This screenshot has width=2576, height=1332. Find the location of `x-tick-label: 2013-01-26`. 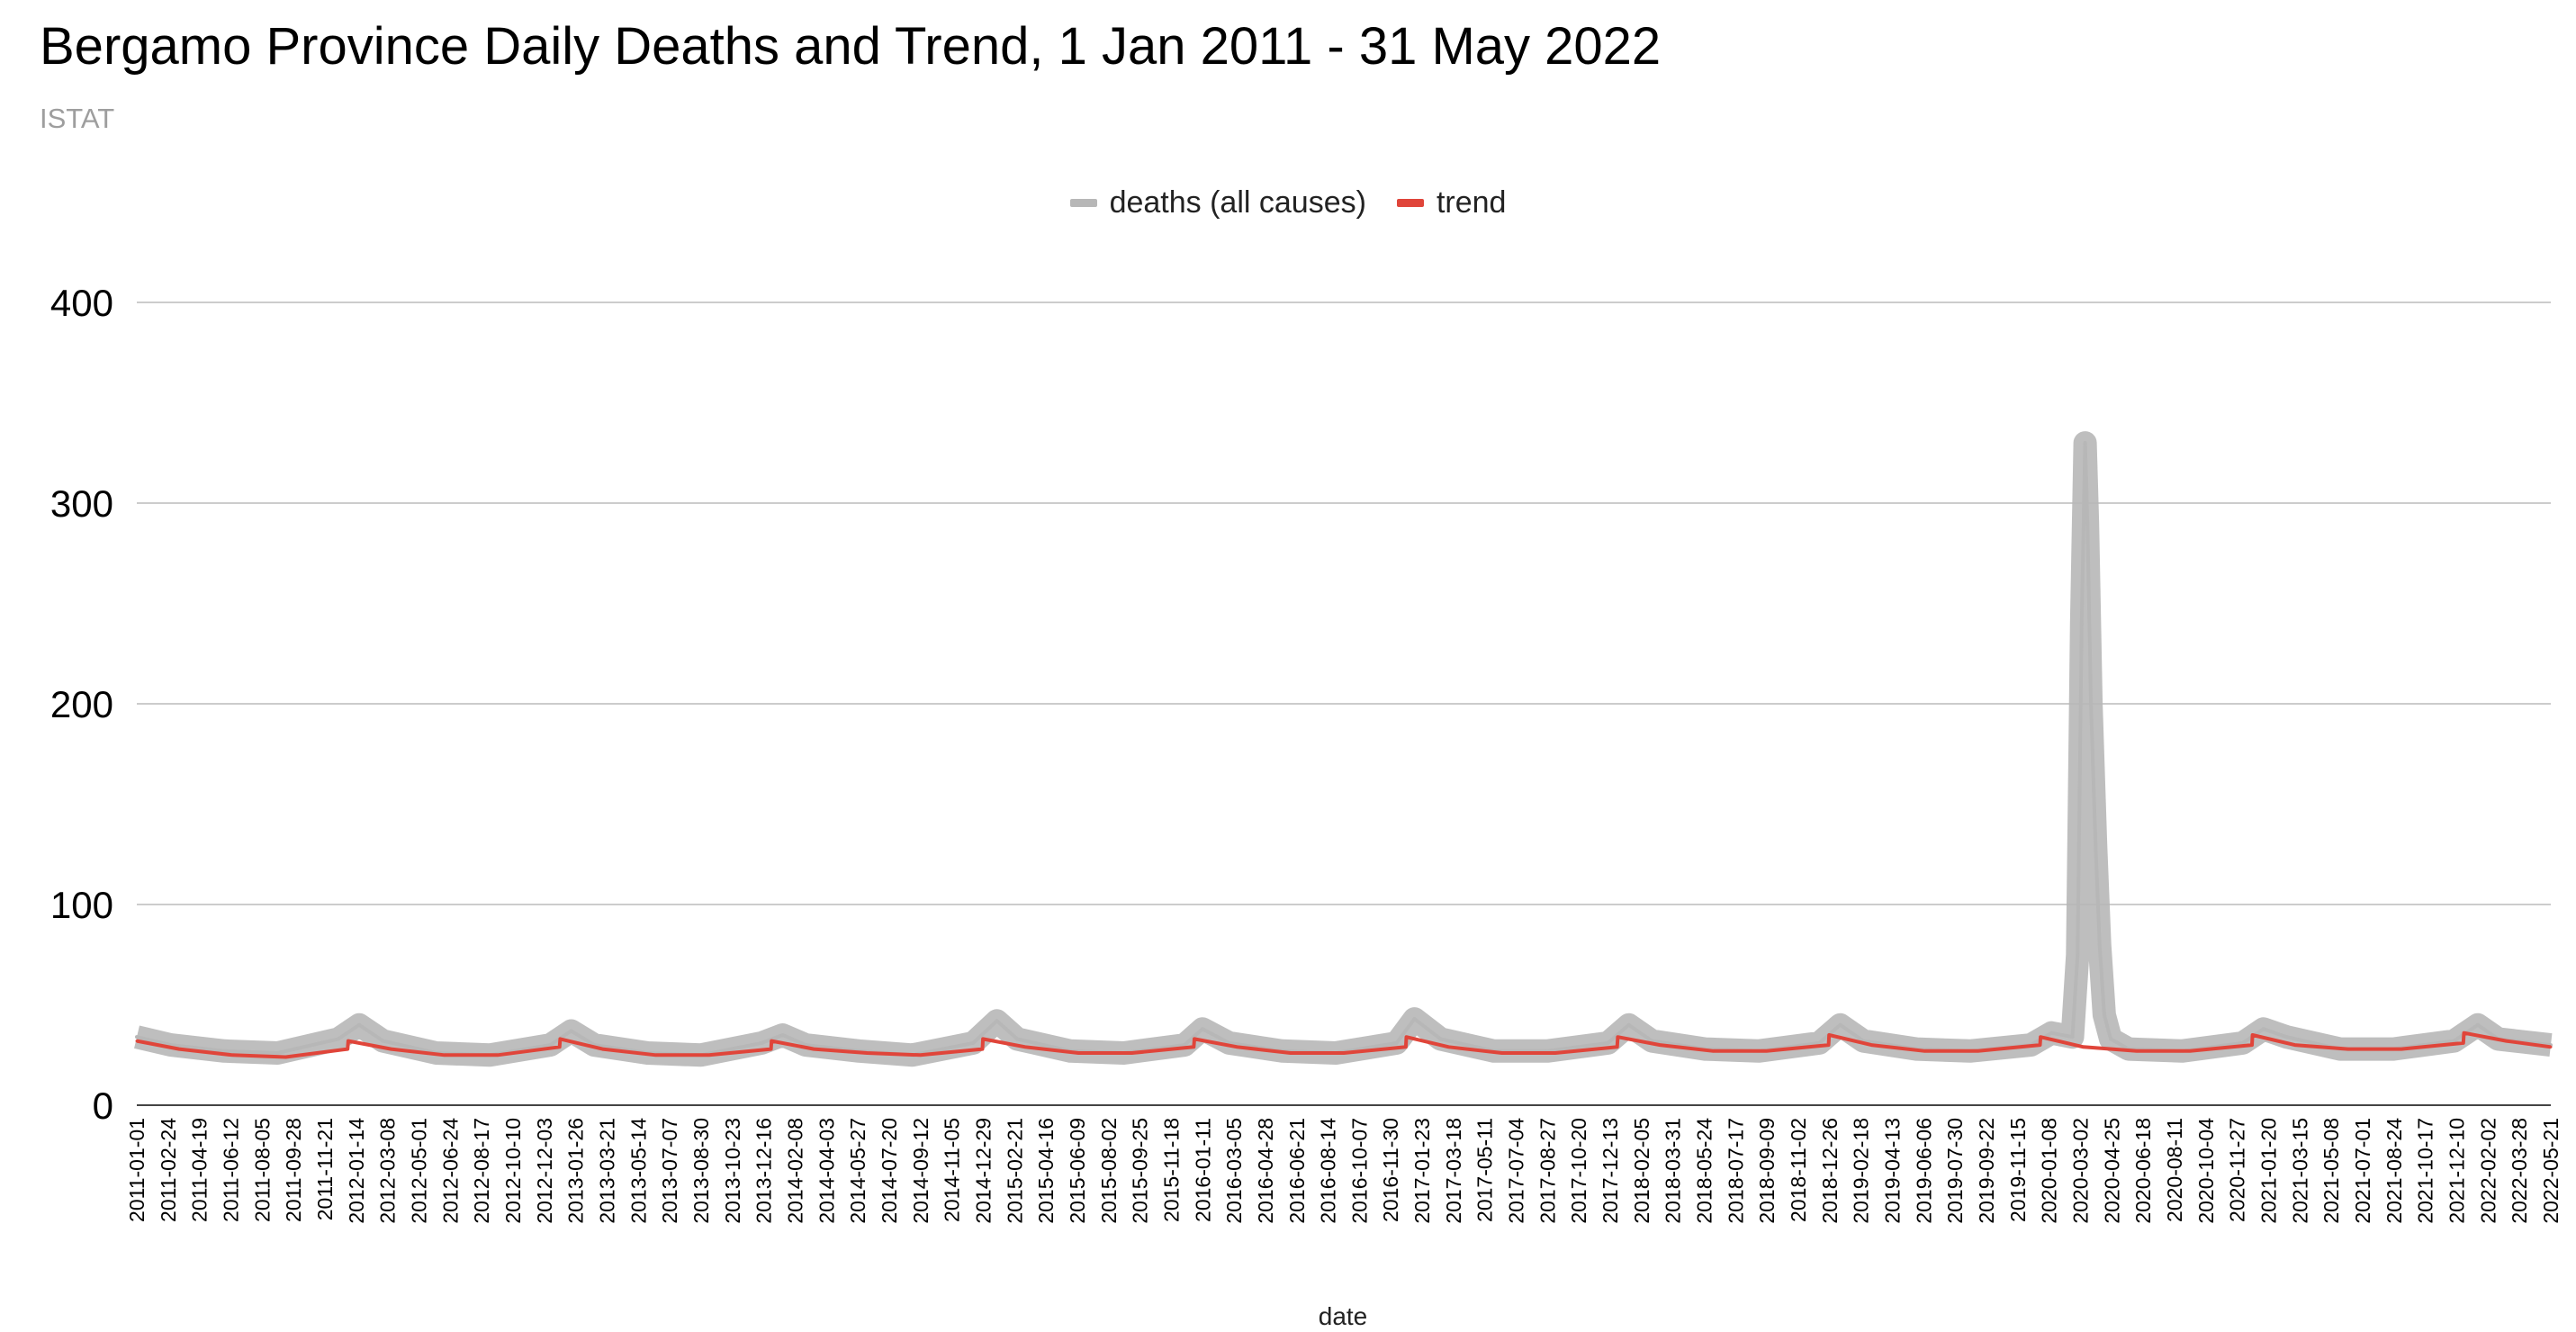

x-tick-label: 2013-01-26 is located at coordinates (576, 1171).